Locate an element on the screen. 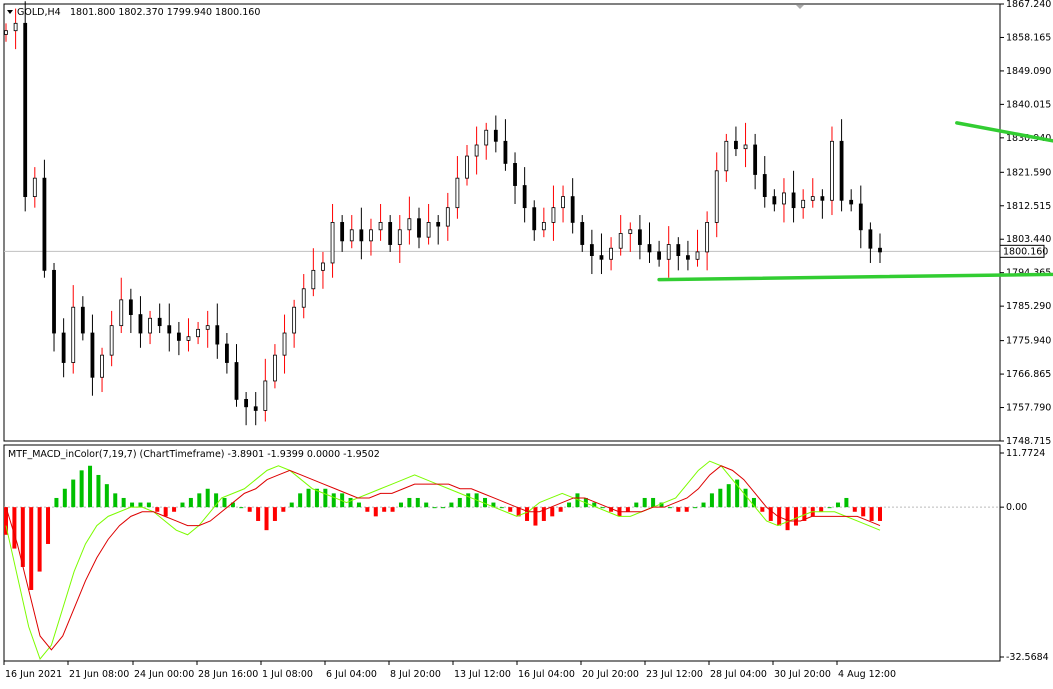 The height and width of the screenshot is (689, 1053). time-axis-label: 8 Jul 20:00 is located at coordinates (415, 674).